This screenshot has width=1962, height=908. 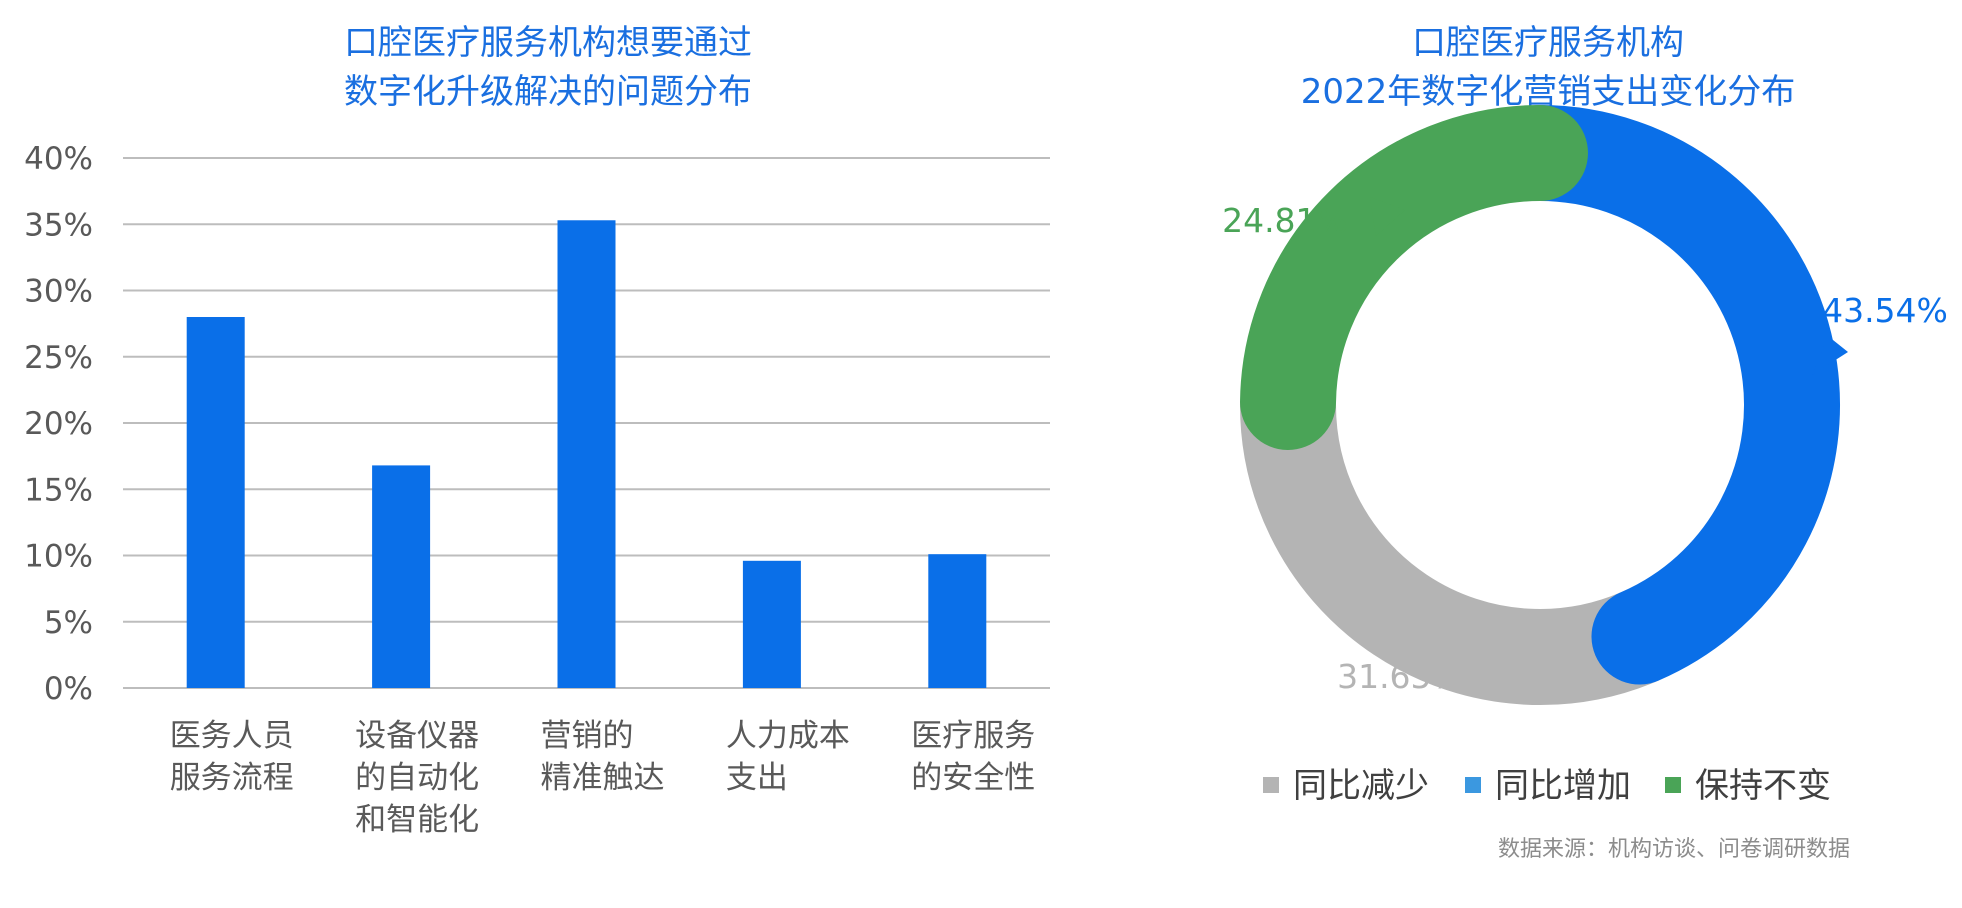 I want to click on data-label: 43.54%, so click(x=1885, y=310).